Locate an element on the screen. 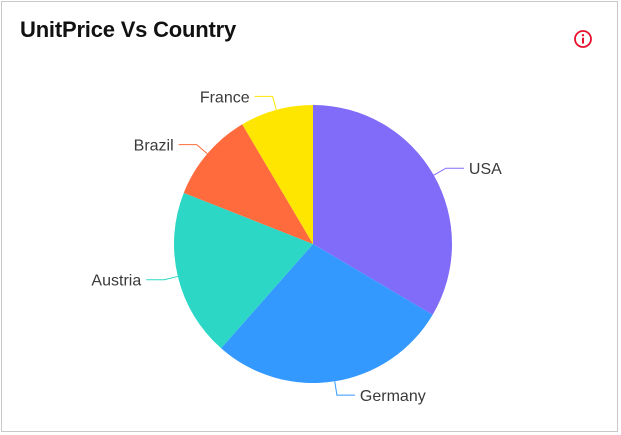  info-circle-icon is located at coordinates (583, 39).